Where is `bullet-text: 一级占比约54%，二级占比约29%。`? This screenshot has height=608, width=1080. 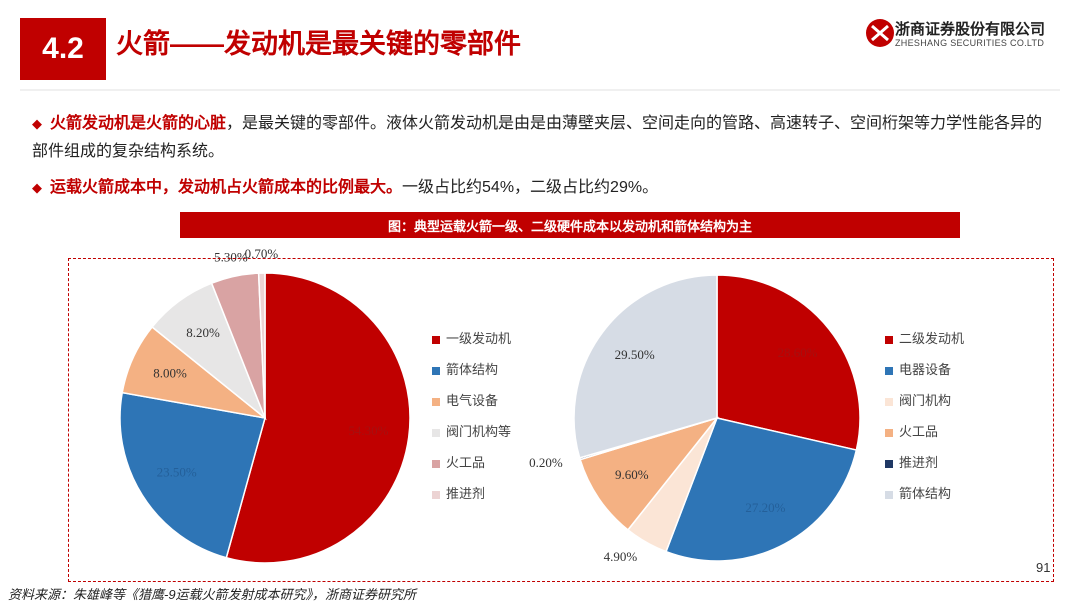
bullet-text: 一级占比约54%，二级占比约29%。 is located at coordinates (530, 187).